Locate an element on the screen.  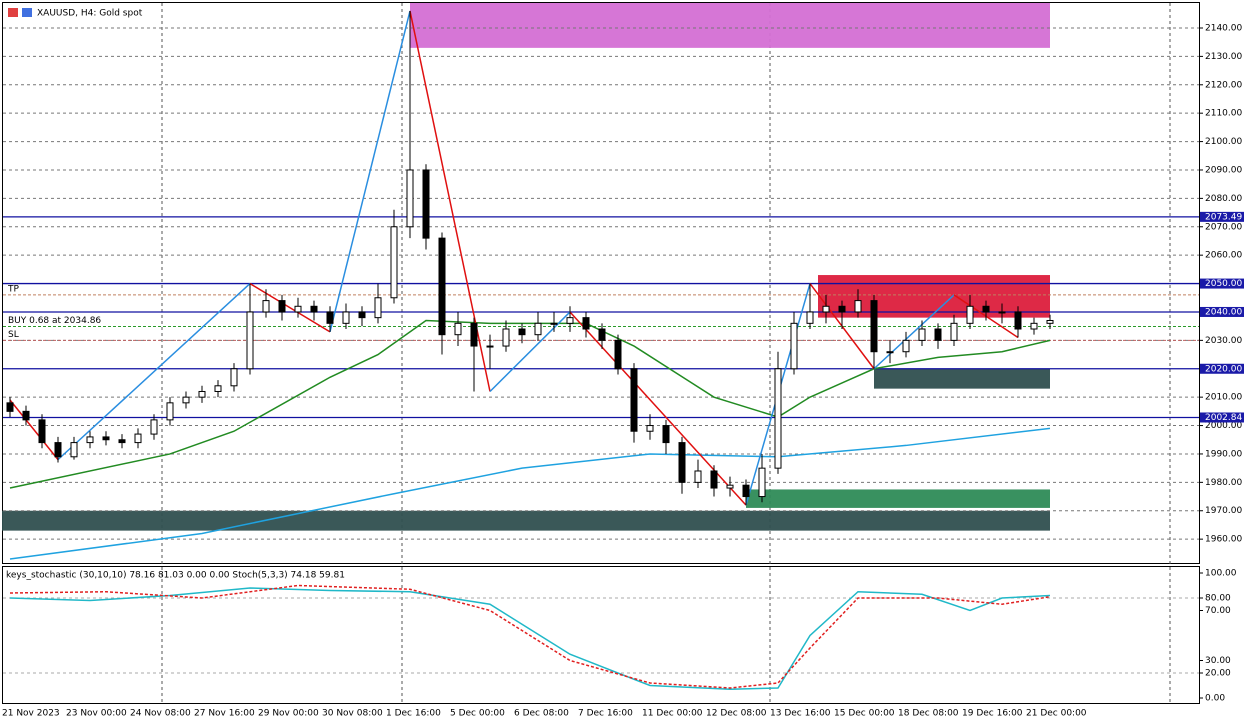
y-tick-label: 2080.00 is located at coordinates (1223, 199).